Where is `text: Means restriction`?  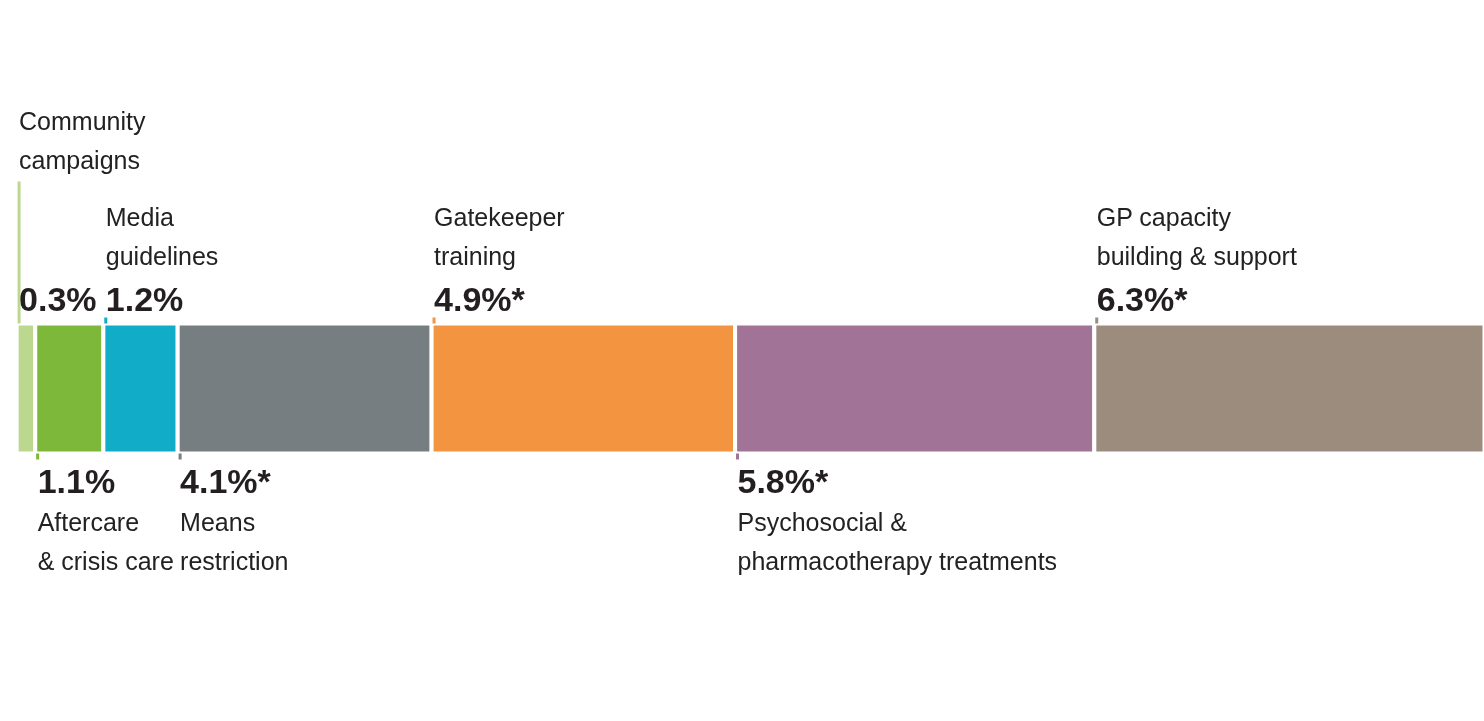 text: Means restriction is located at coordinates (234, 541).